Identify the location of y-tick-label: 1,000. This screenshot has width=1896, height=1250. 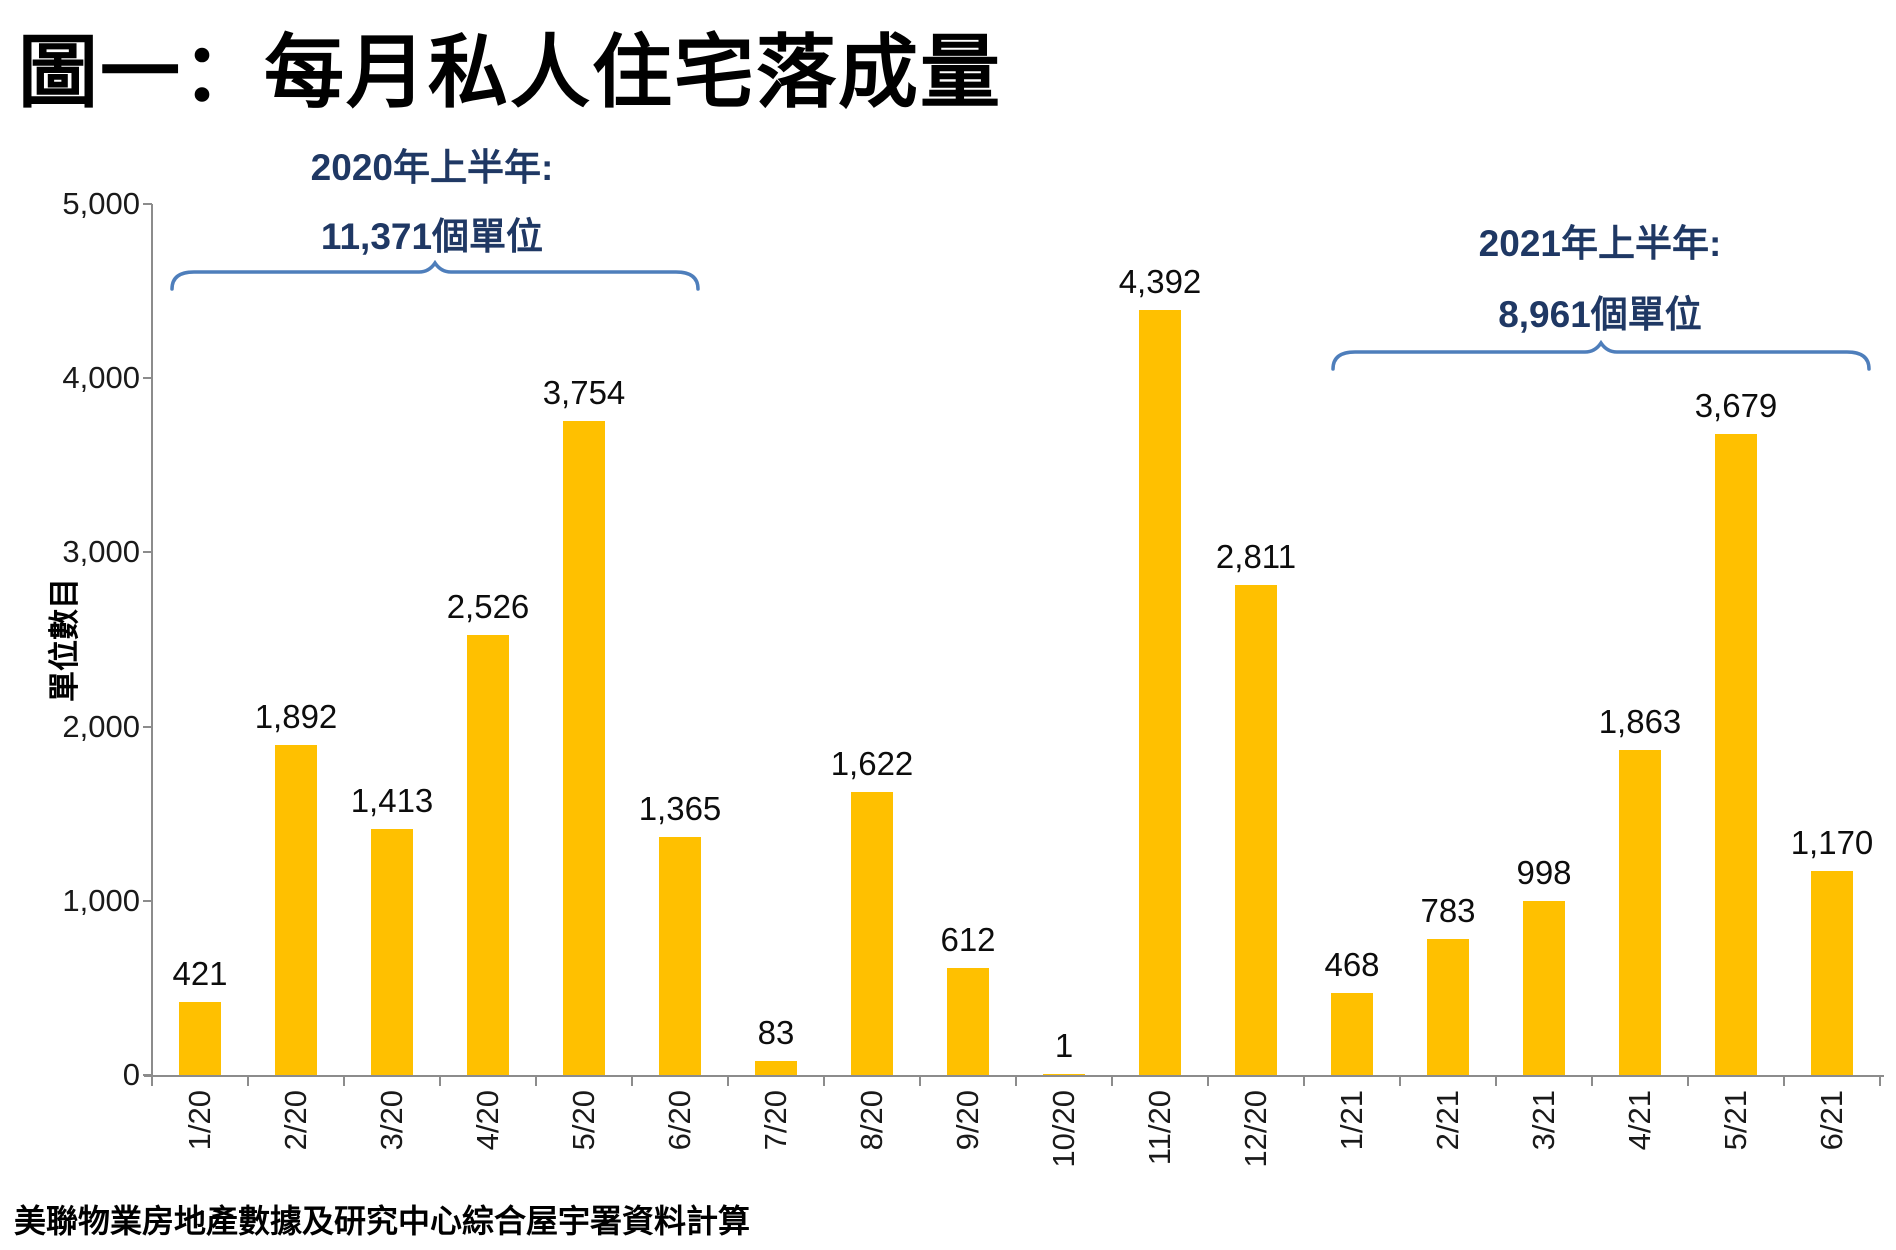
(101, 900).